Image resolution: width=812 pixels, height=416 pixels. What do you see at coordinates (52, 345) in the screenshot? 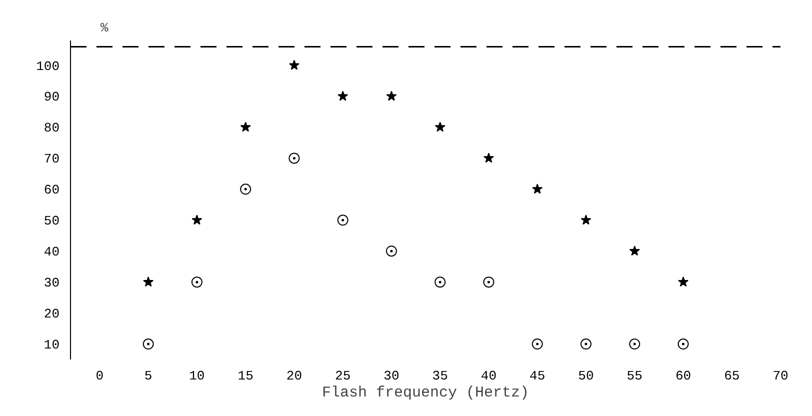
I see `y-tick-label: 10` at bounding box center [52, 345].